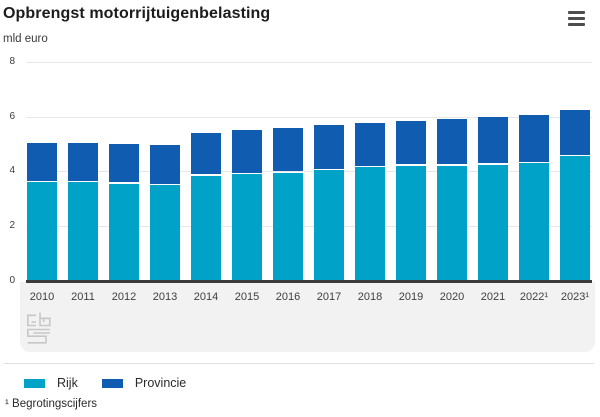  Describe the element at coordinates (137, 13) in the screenshot. I see `chart-title: Opbrengst motorrijtuigenbelasting` at that location.